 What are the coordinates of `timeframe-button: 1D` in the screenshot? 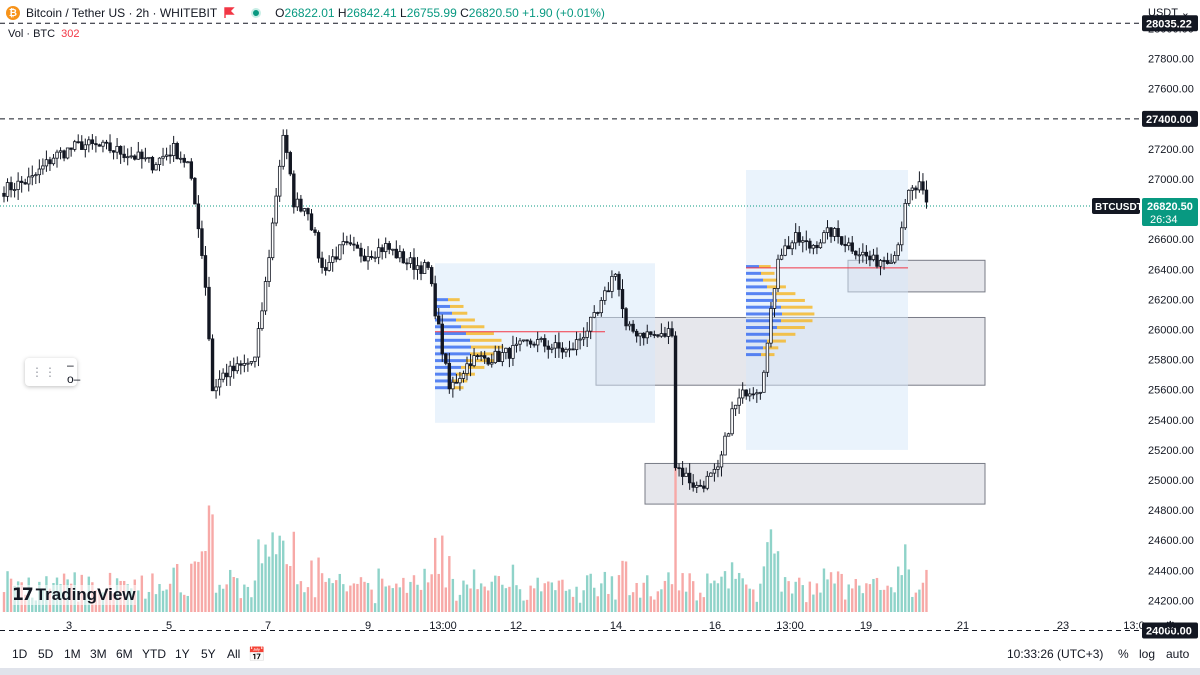 It's located at (20, 654).